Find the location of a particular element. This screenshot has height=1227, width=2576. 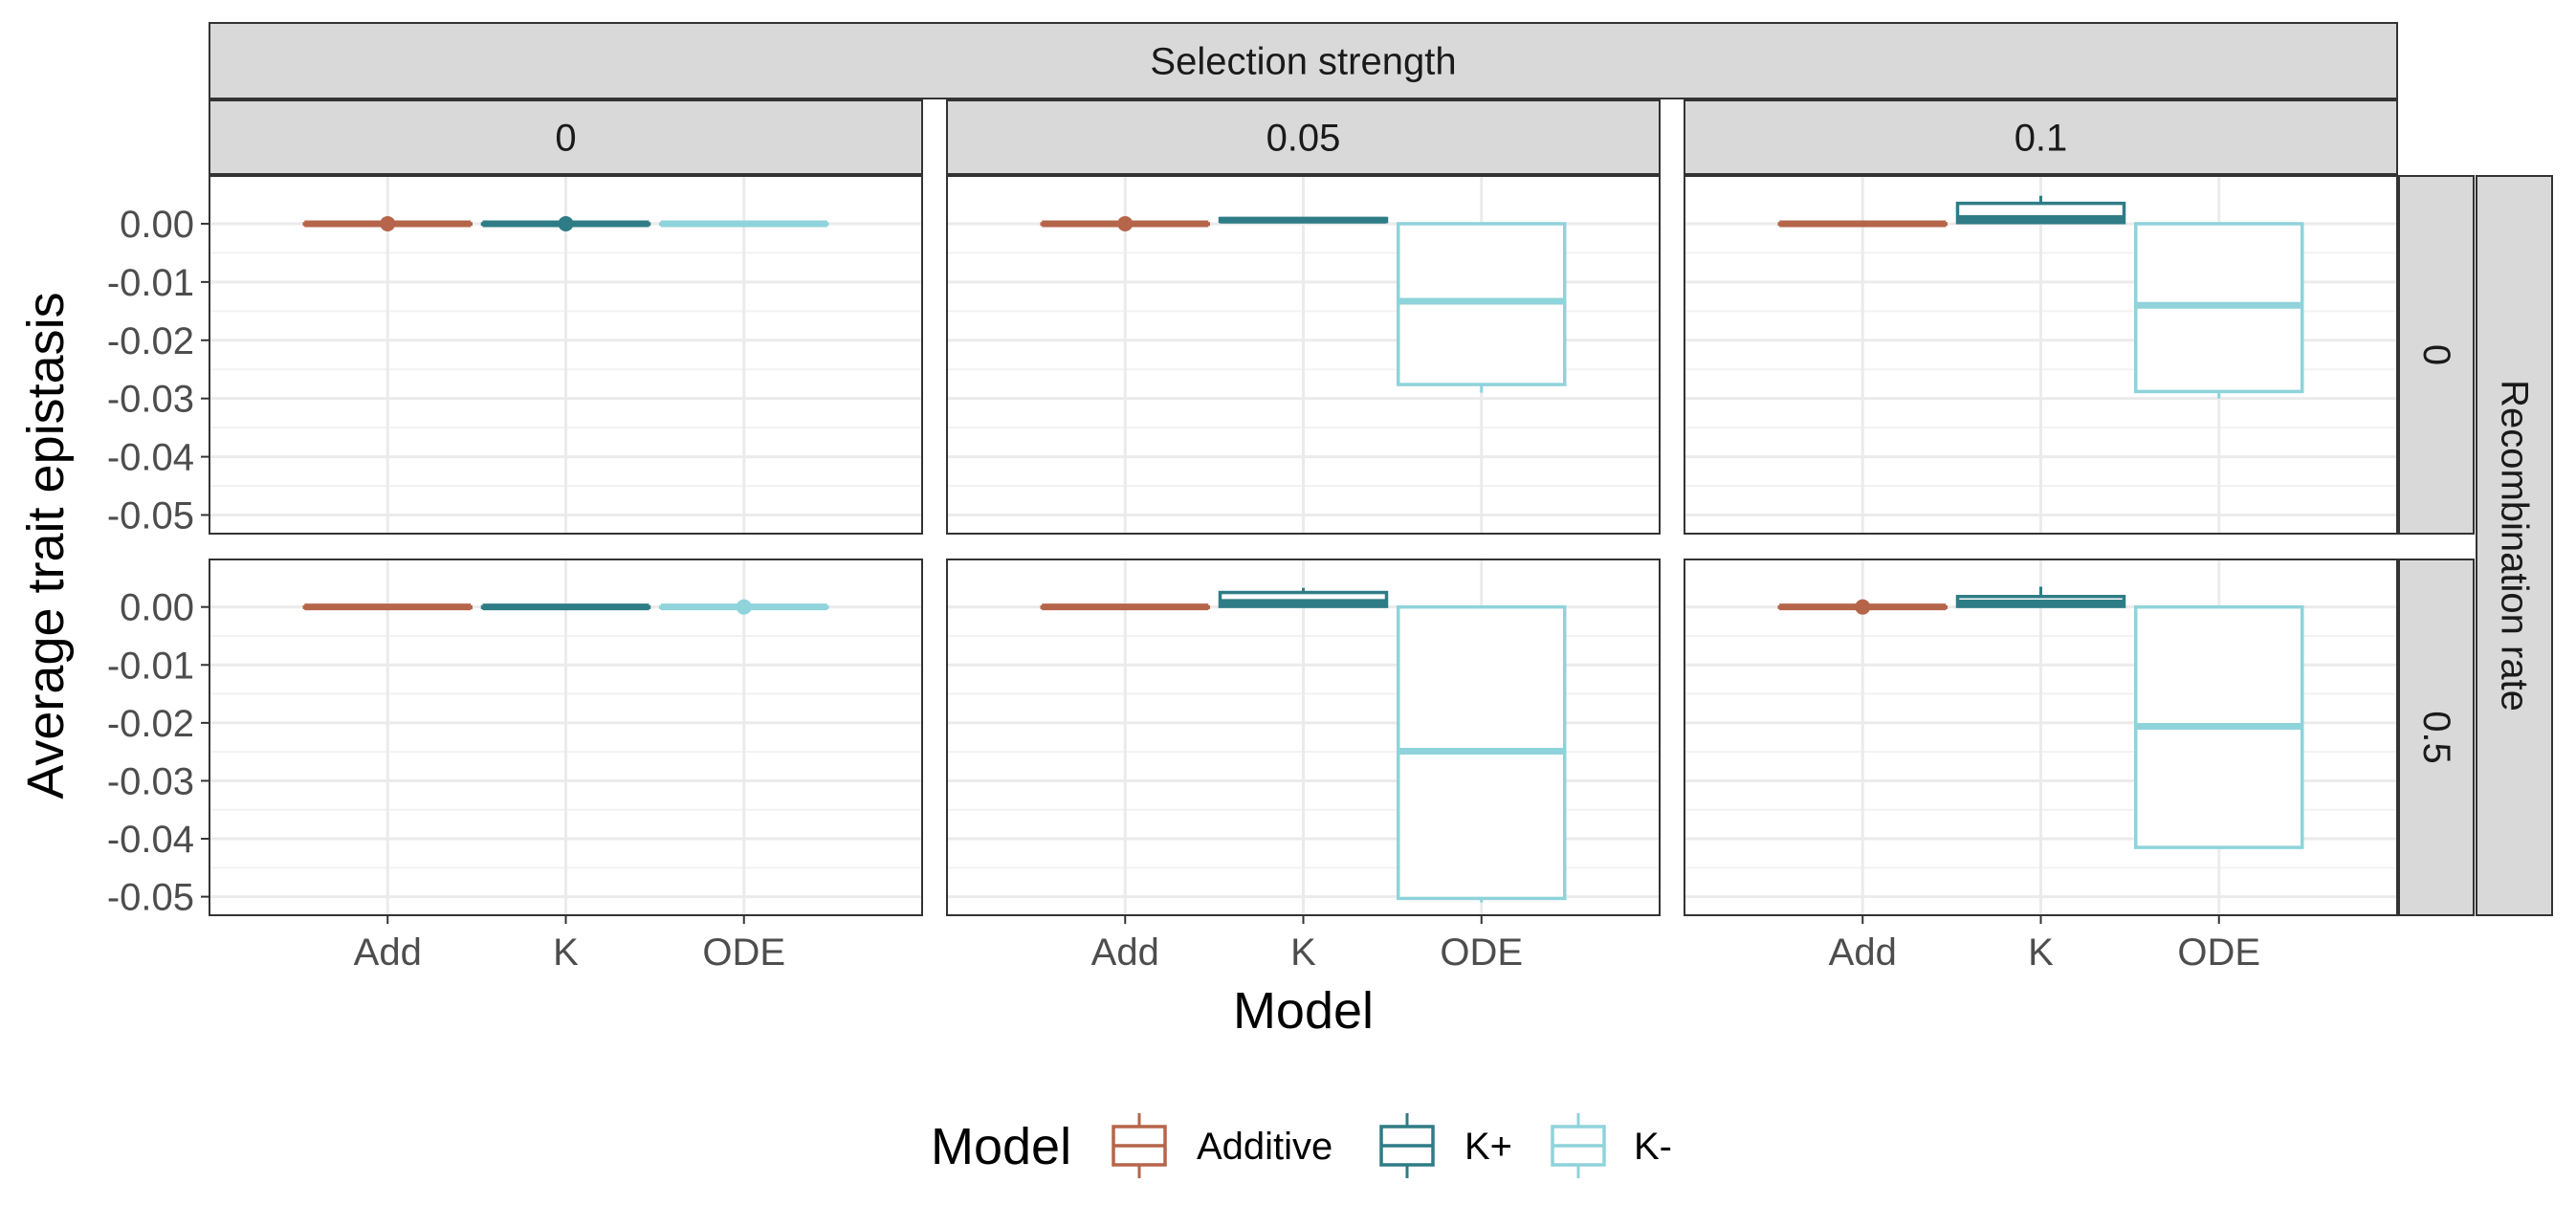

facet-column-title: Selection strength is located at coordinates (1303, 62).